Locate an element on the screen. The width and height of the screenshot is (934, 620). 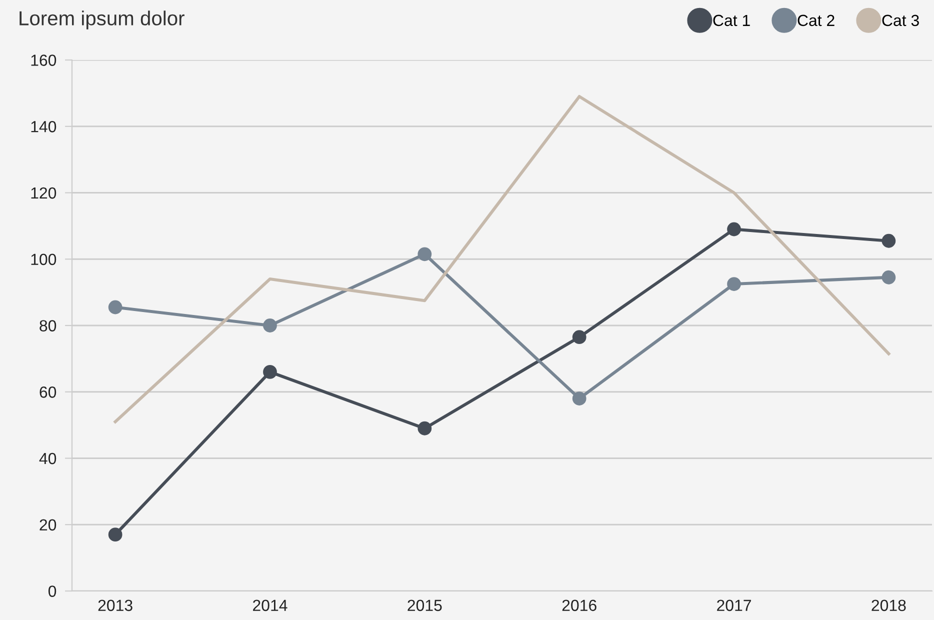
x-tick-label: 2015 is located at coordinates (425, 606).